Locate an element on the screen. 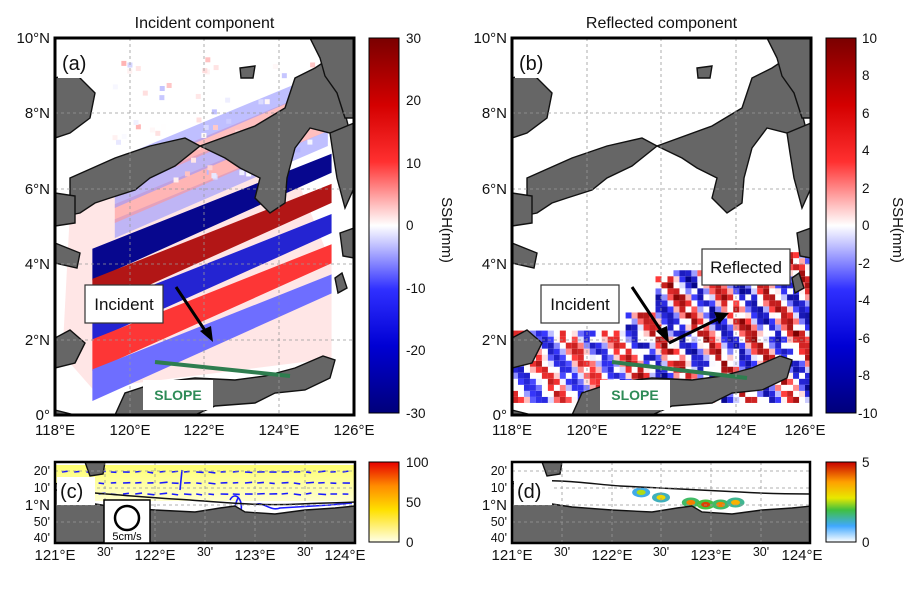 This screenshot has width=910, height=589. panel-a-title: Incident component is located at coordinates (205, 23).